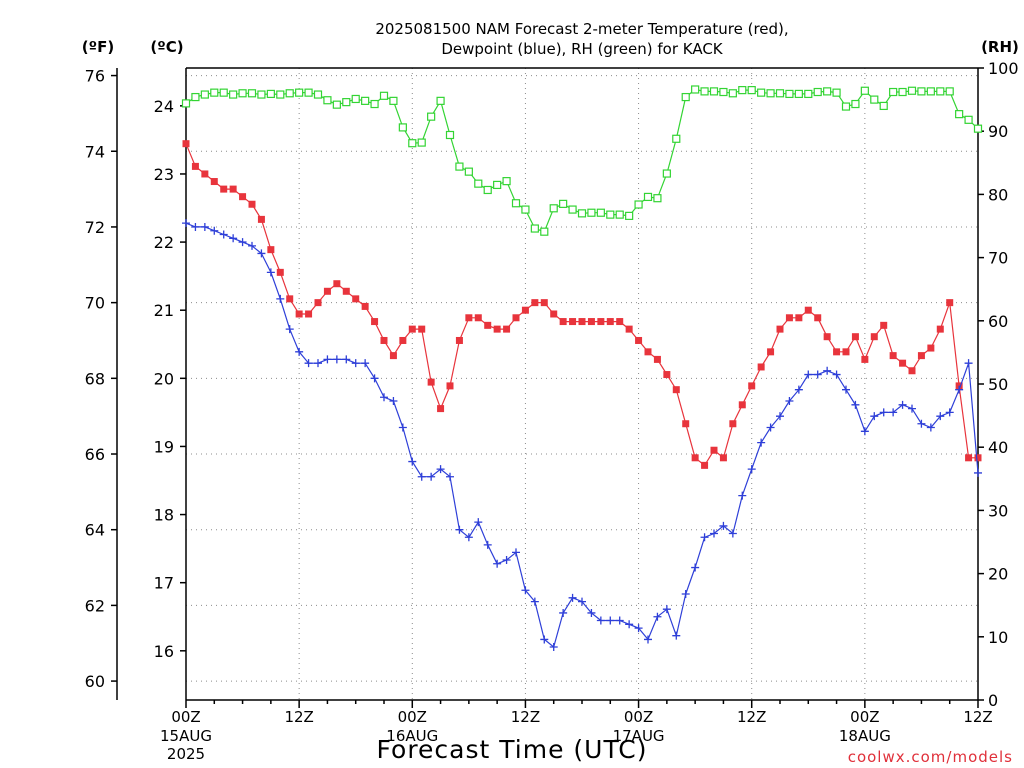 The image size is (1024, 768). I want to click on rh-tick-label: 100, so click(1003, 68).